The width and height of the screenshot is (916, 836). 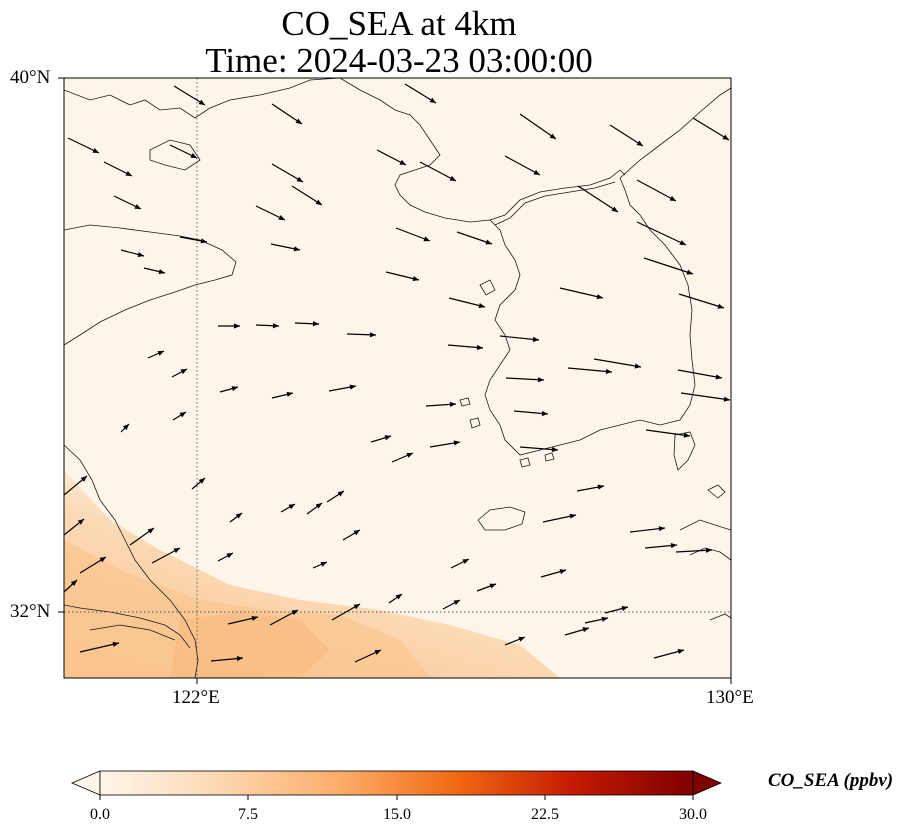 I want to click on colorbar-tick-label: 7.5, so click(x=248, y=814).